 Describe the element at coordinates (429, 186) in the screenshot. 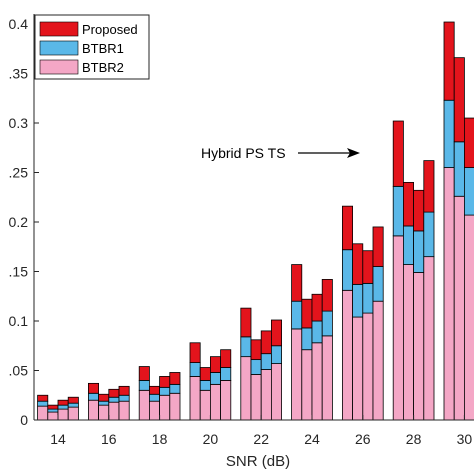

I see `bar-28-4-proposed` at that location.